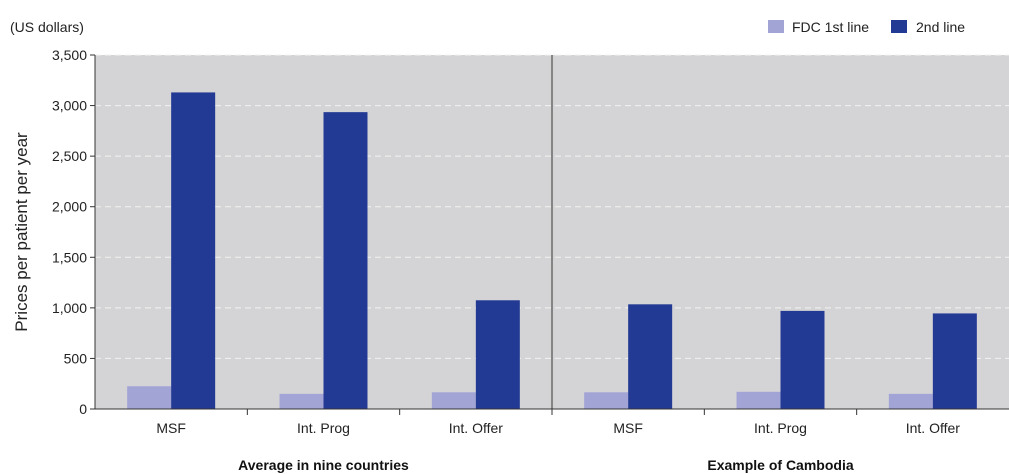 This screenshot has width=1009, height=474. What do you see at coordinates (69, 257) in the screenshot?
I see `y-tick-label: 1,500` at bounding box center [69, 257].